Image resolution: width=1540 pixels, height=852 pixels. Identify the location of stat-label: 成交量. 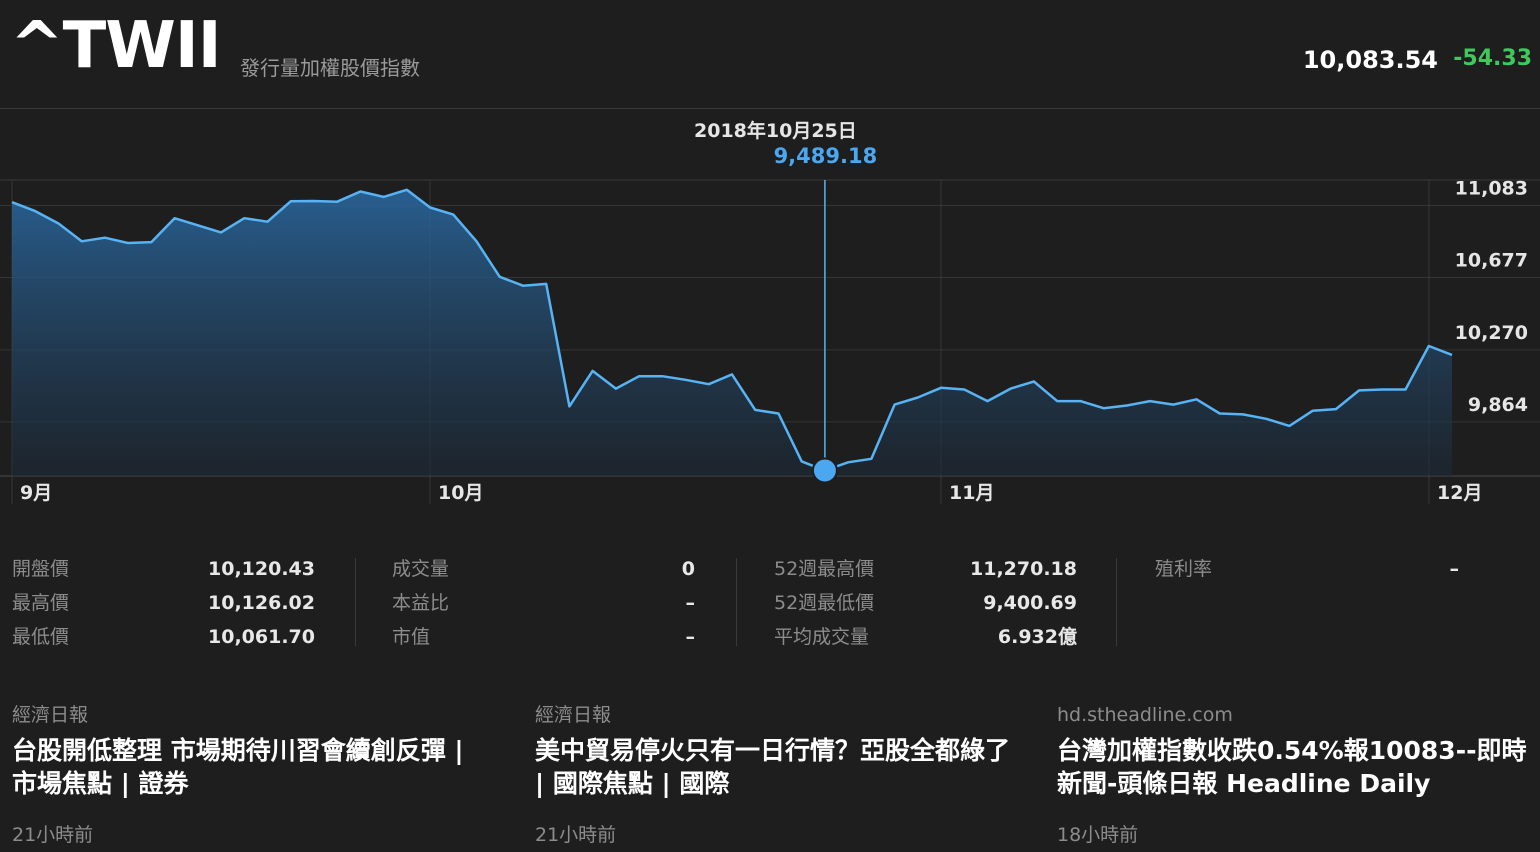
(421, 569).